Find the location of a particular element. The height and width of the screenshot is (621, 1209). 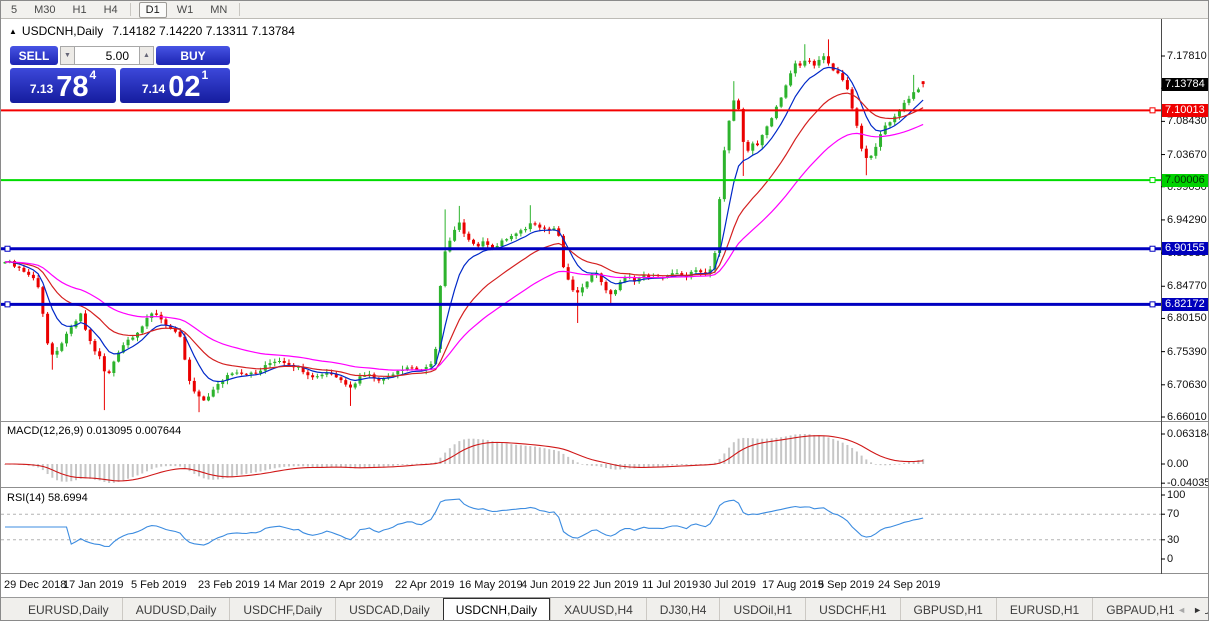

volume-field: 5.00 is located at coordinates (107, 55).